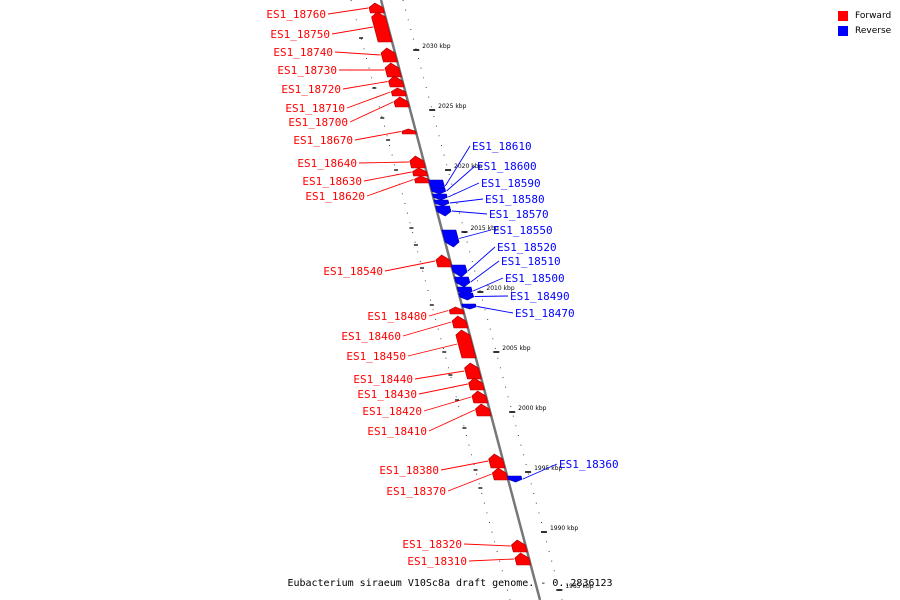 This screenshot has height=600, width=900. Describe the element at coordinates (873, 15) in the screenshot. I see `legend-label-forward: Forward` at that location.